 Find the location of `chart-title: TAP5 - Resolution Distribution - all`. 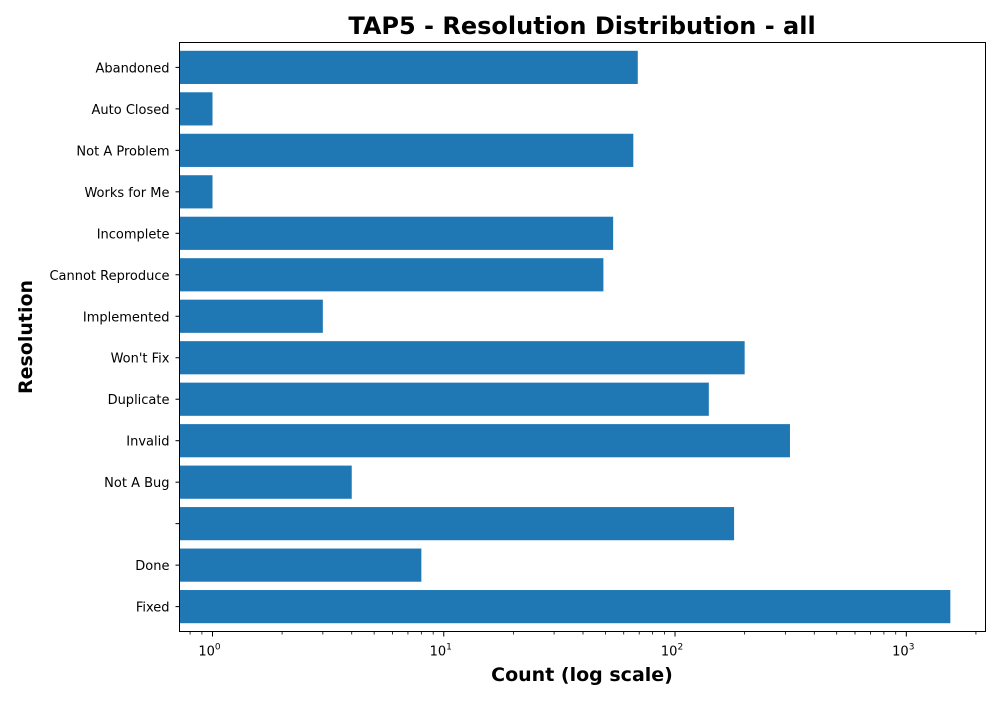

chart-title: TAP5 - Resolution Distribution - all is located at coordinates (581, 26).